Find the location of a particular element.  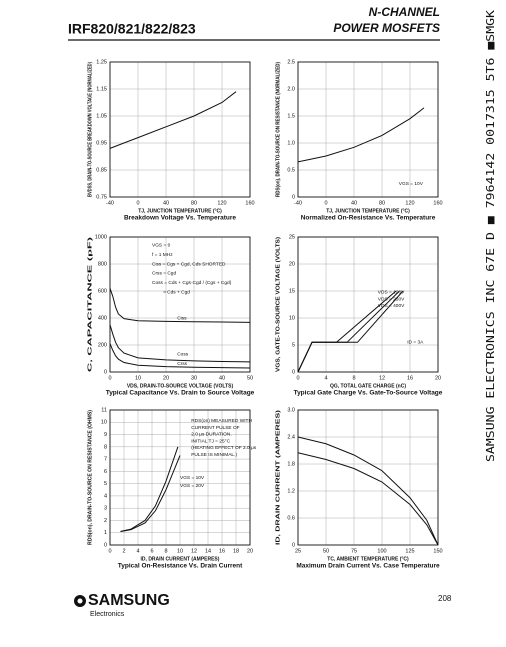

y-tick-label: 1.05 is located at coordinates (101, 116).